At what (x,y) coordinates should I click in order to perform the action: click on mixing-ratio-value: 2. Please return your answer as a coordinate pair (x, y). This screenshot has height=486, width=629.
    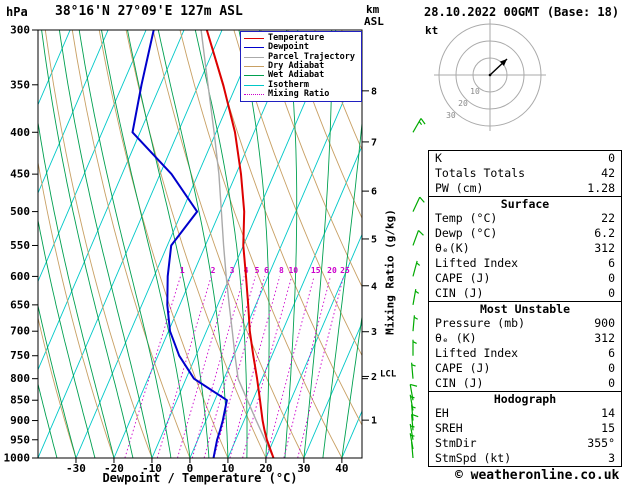
    Looking at the image, I should click on (213, 270).